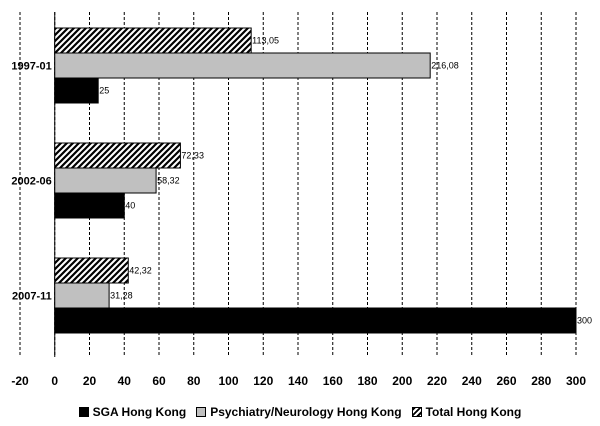 This screenshot has height=426, width=600. I want to click on data-label: 113,05, so click(265, 41).